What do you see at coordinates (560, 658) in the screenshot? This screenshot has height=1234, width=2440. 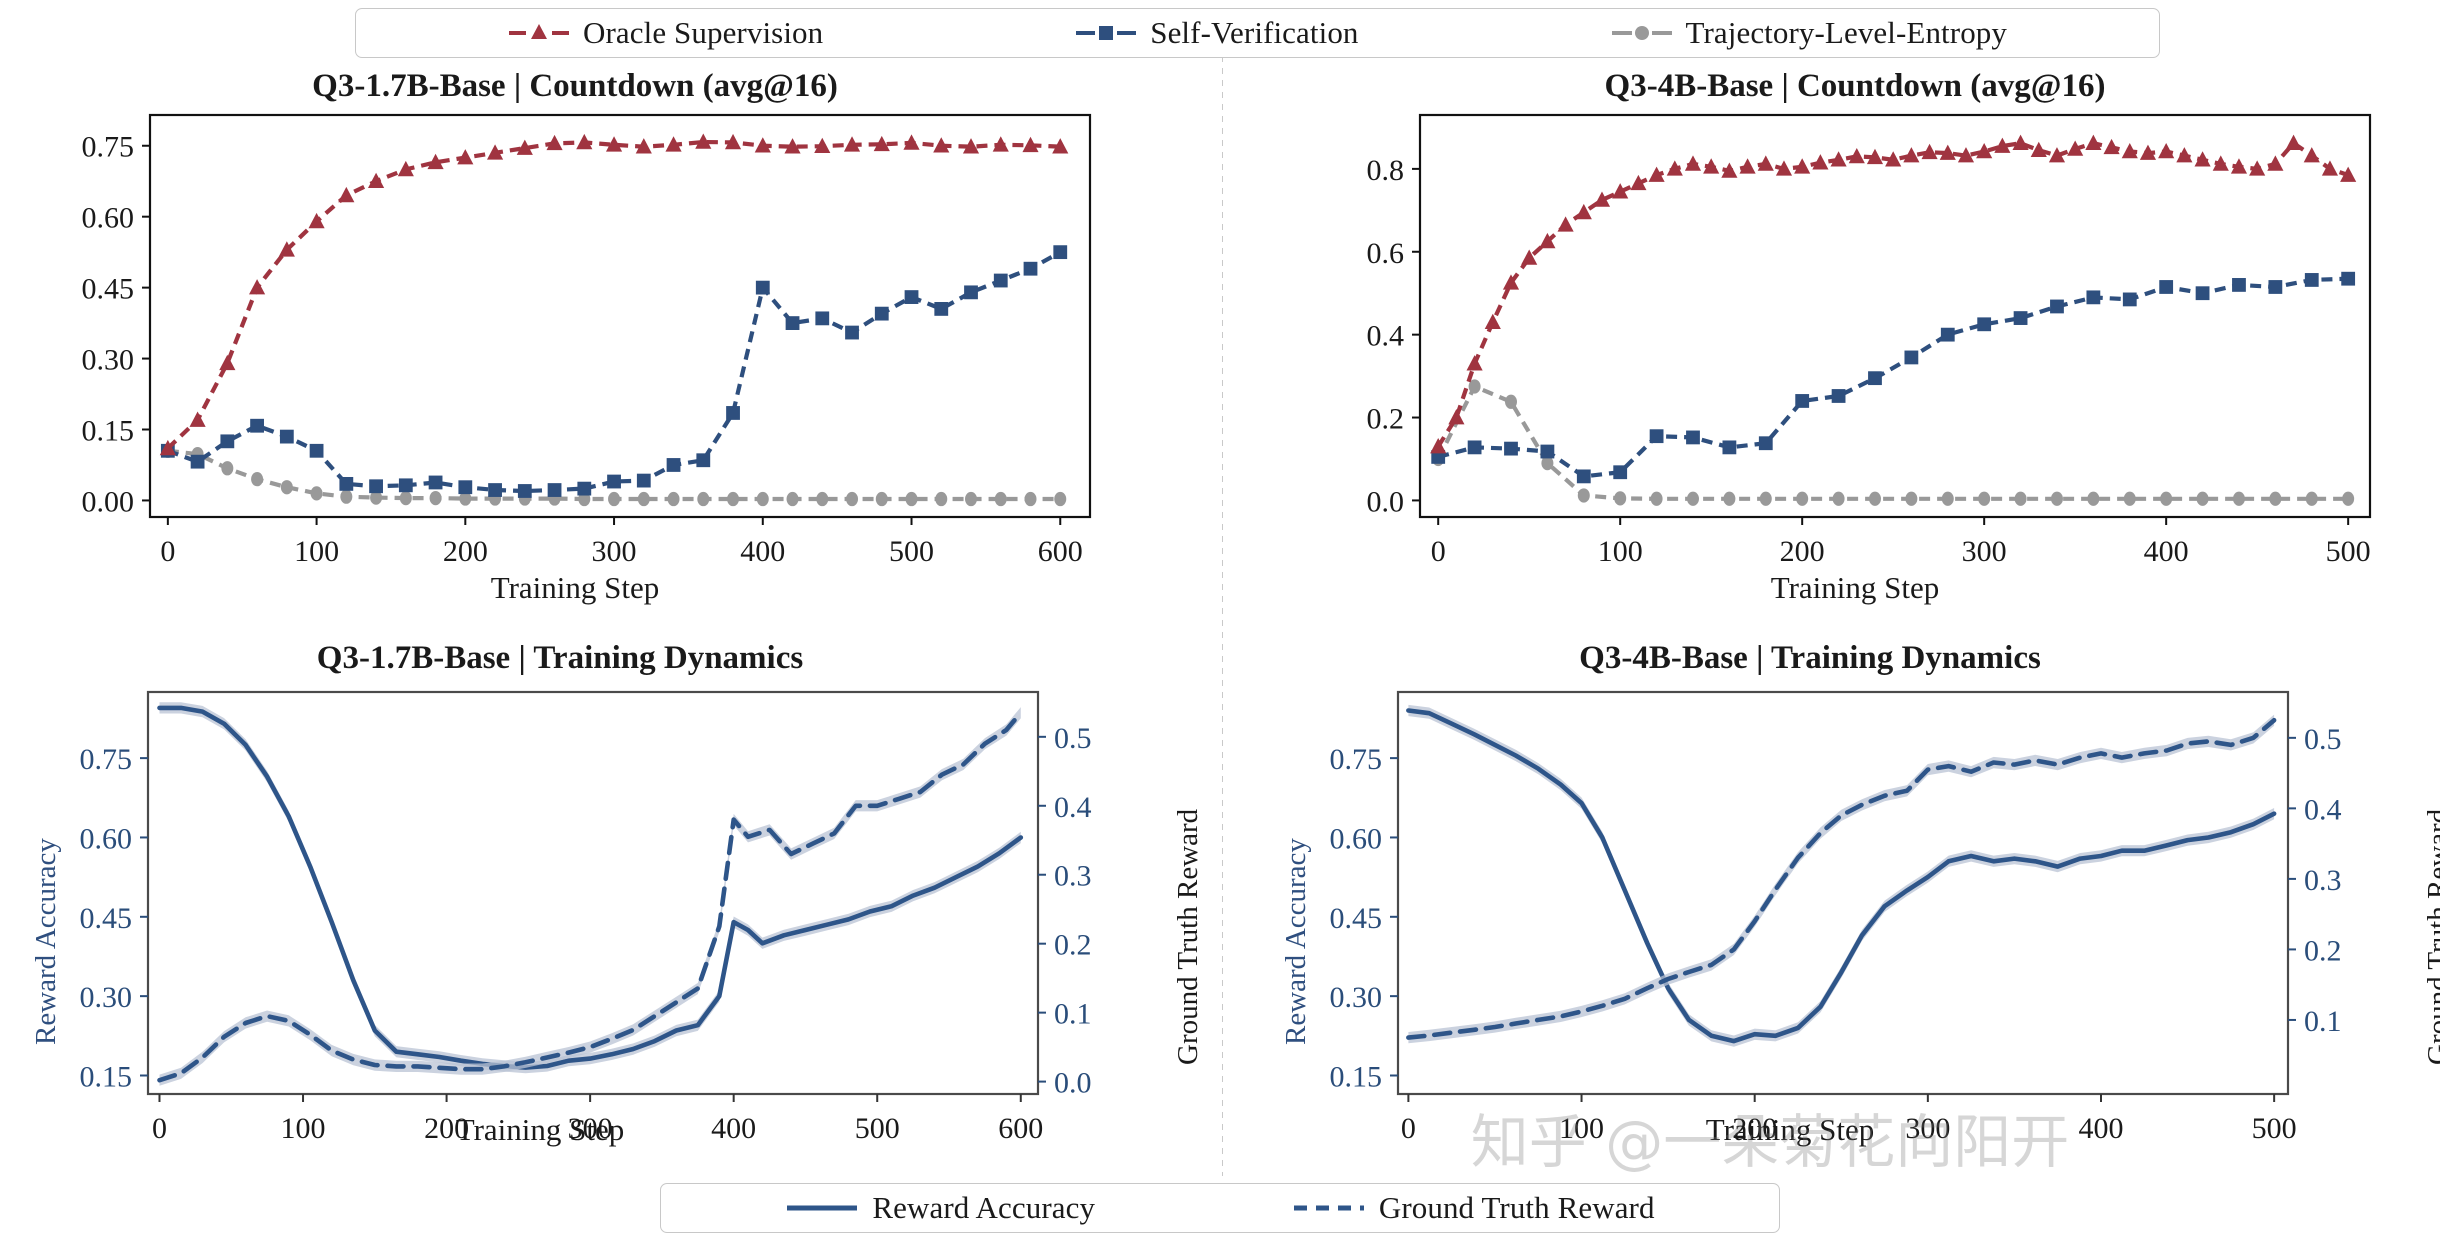 I see `chart-title: Q3-1.7B-Base | Training Dynamics` at bounding box center [560, 658].